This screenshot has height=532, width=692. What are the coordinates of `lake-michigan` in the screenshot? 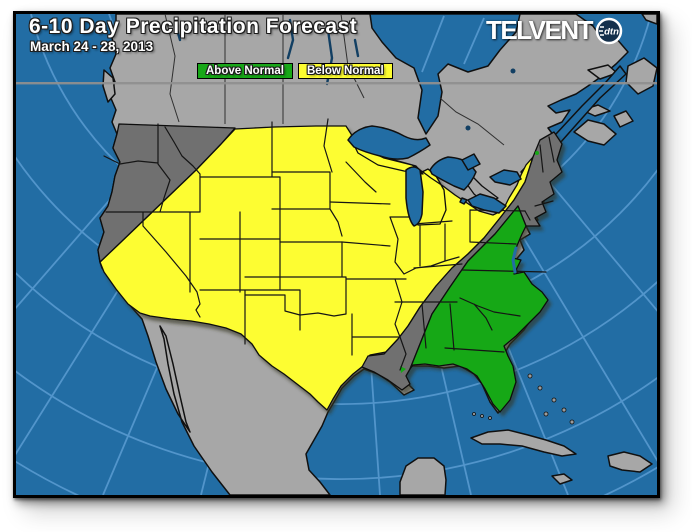 It's located at (414, 196).